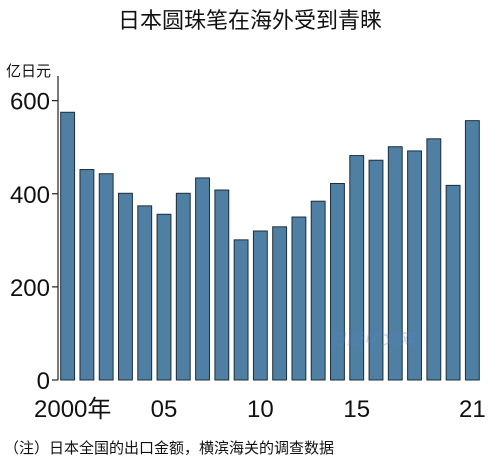  I want to click on y-tick-label: 200, so click(30, 288).